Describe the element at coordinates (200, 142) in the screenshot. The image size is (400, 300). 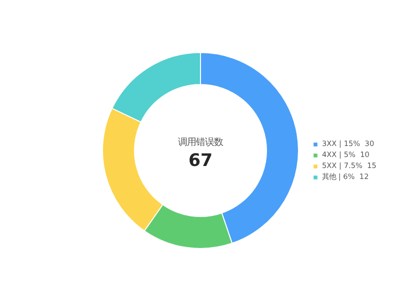
I see `text: 调用错误数` at that location.